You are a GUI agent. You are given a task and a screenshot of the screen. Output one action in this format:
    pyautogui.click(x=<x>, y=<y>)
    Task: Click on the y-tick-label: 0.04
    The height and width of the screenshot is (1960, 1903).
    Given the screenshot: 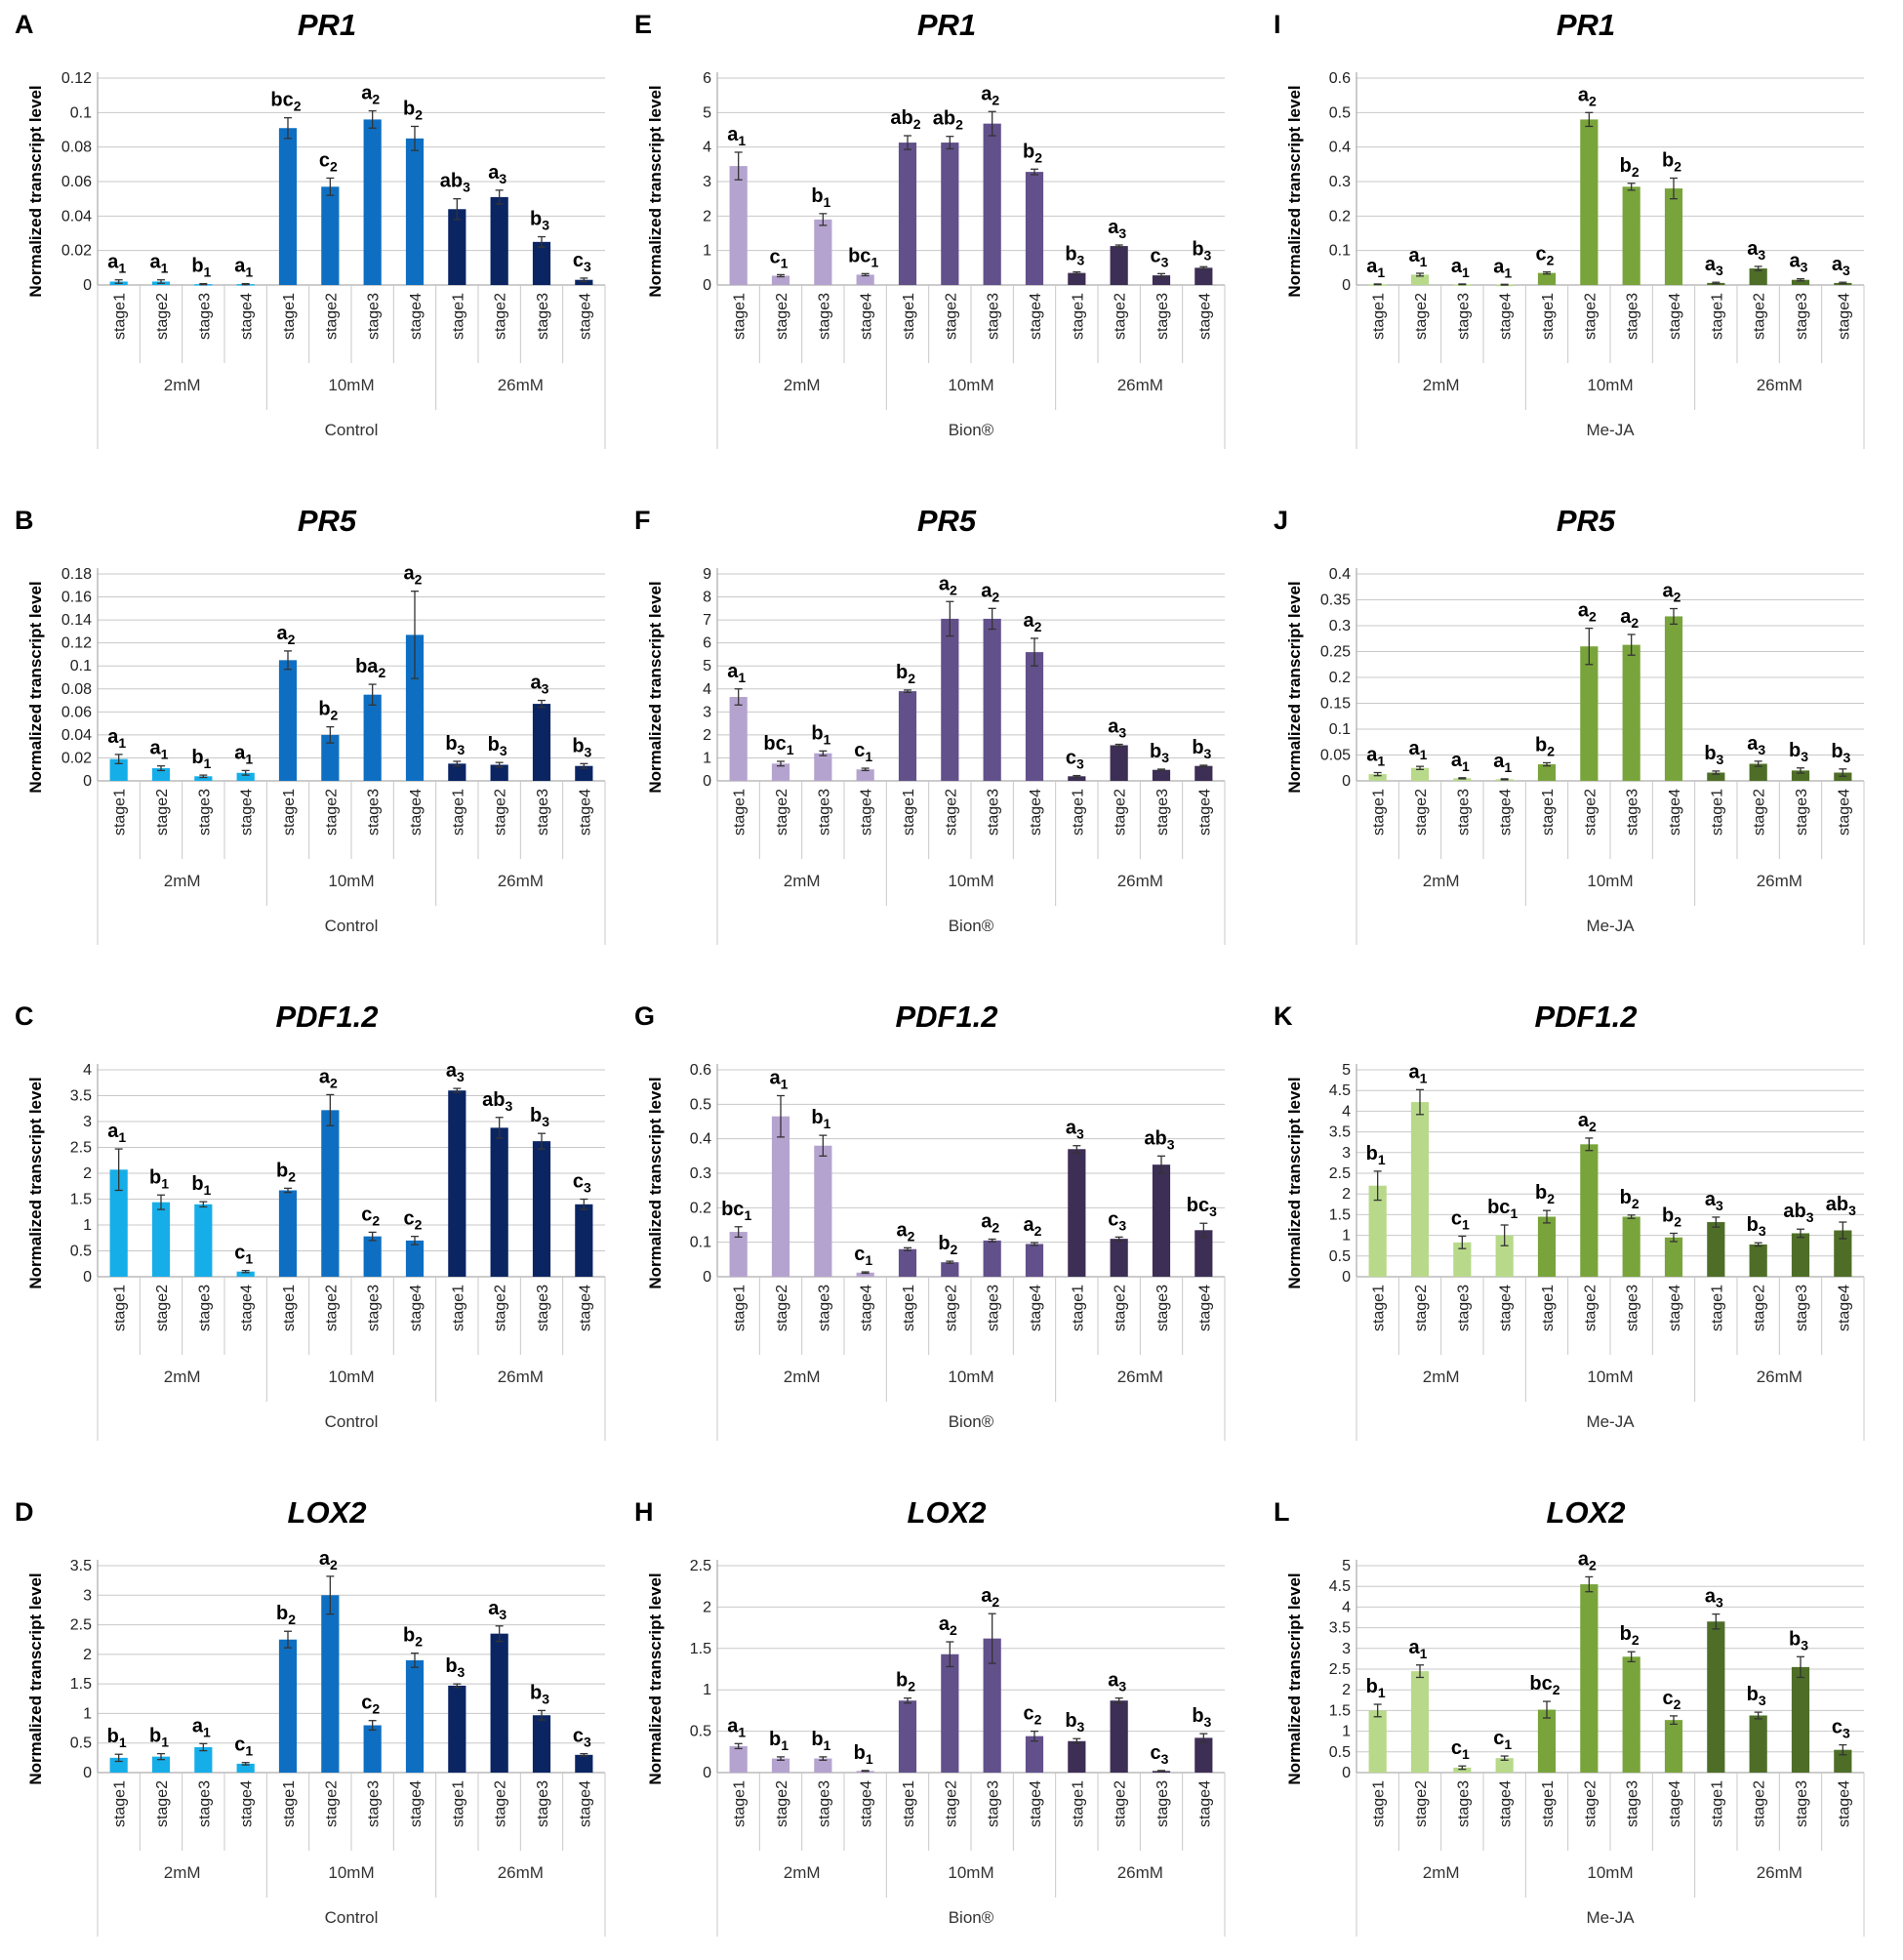 What is the action you would take?
    pyautogui.click(x=76, y=217)
    